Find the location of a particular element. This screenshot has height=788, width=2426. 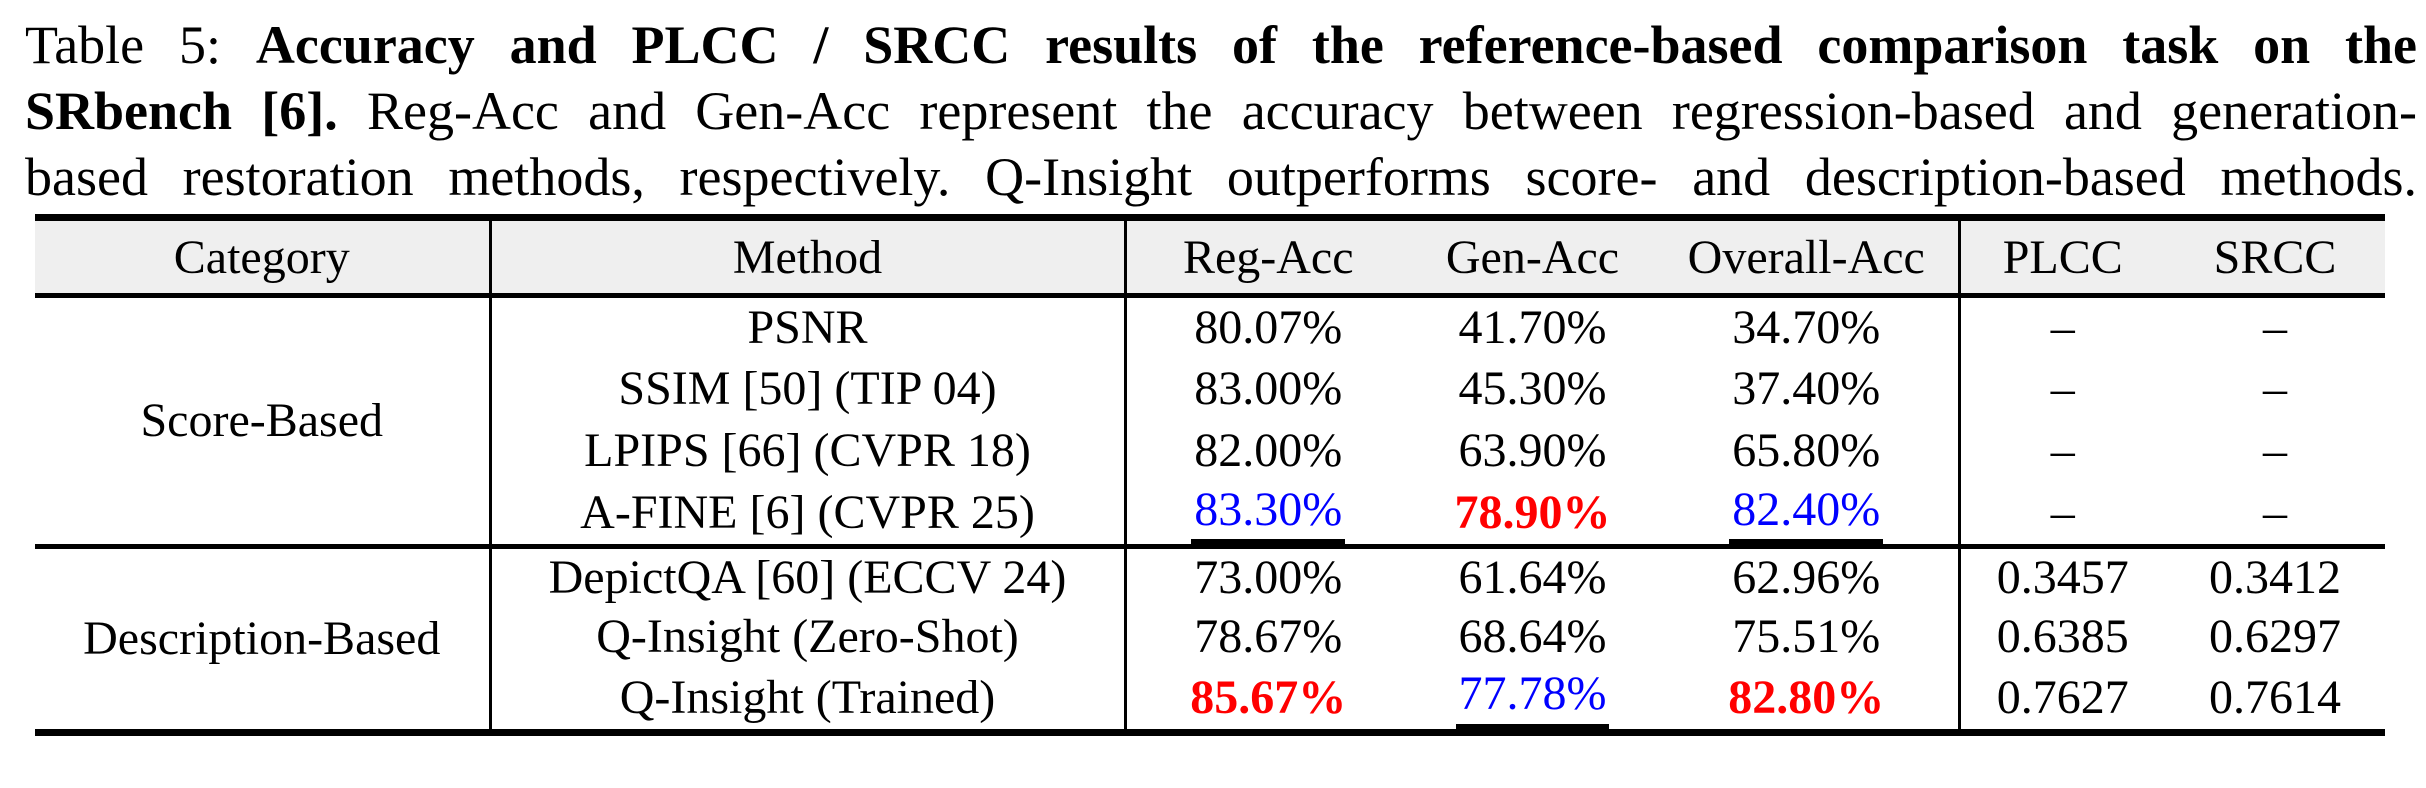

metric-value: 37.40% is located at coordinates (1806, 388).